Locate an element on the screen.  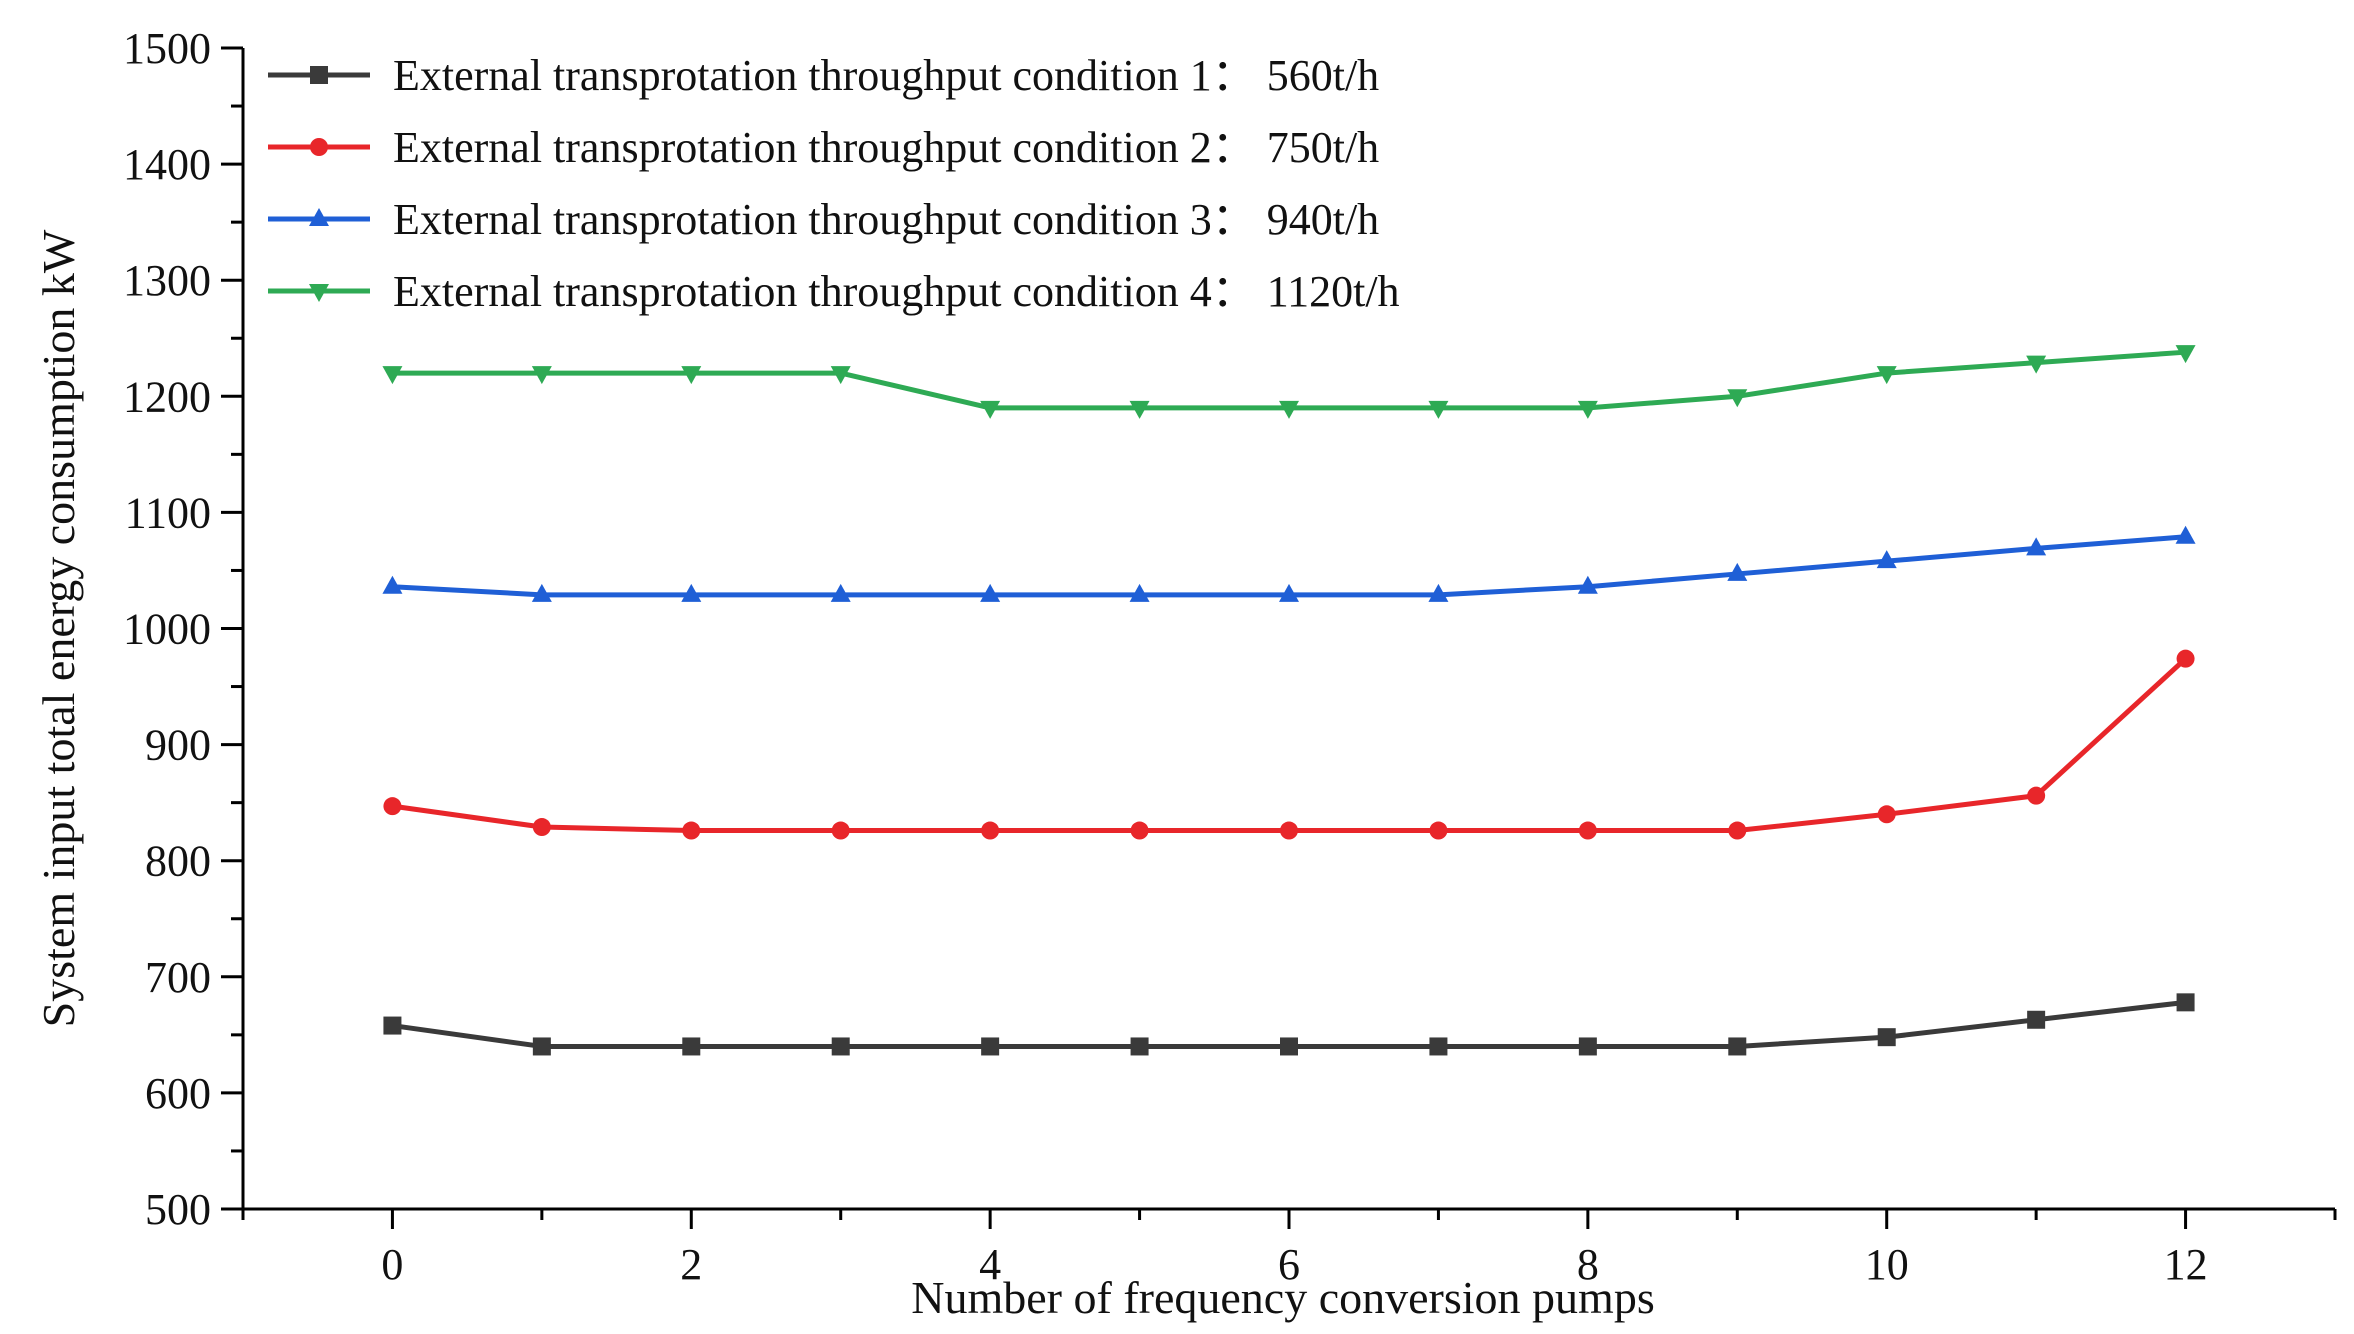
x-tick-label: 0 is located at coordinates (392, 1264).